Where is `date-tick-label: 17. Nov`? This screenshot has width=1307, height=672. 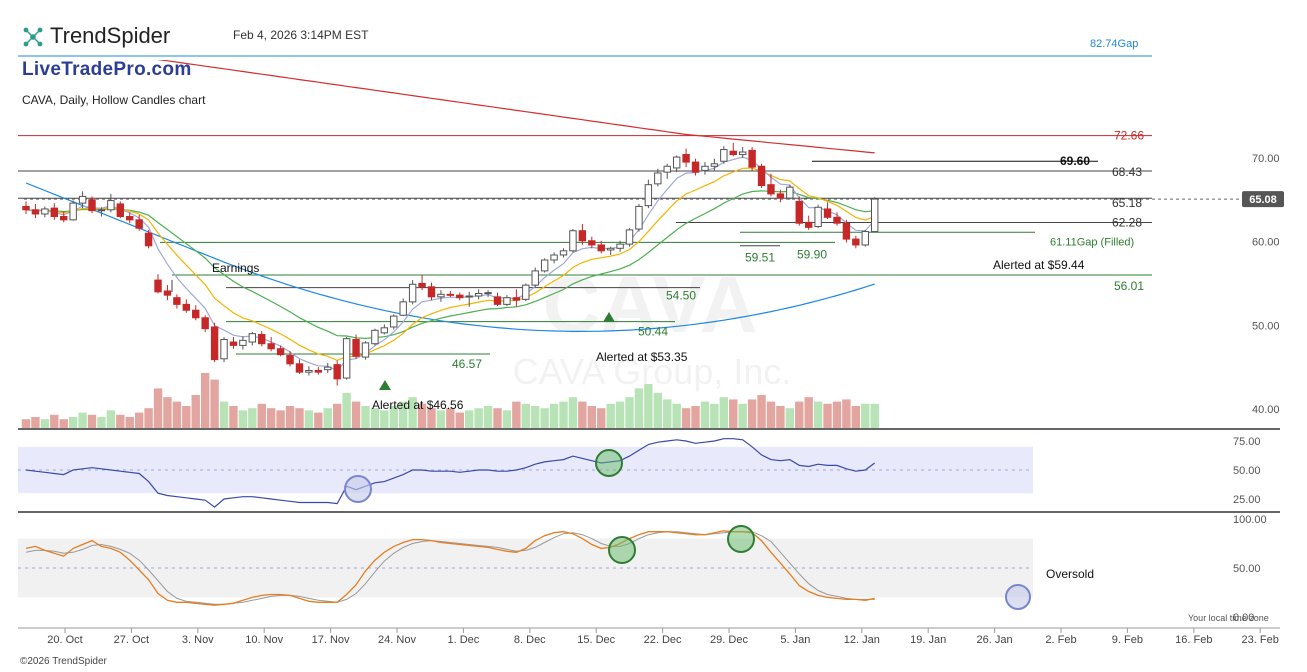
date-tick-label: 17. Nov is located at coordinates (331, 640).